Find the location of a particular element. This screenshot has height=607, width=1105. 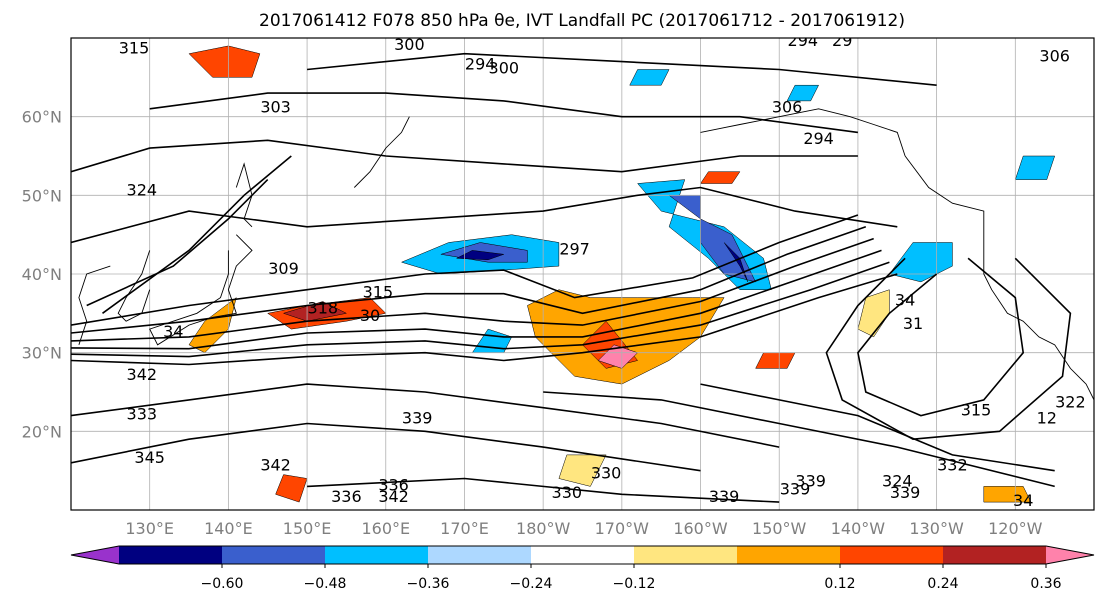

colorbar-tick-label: −0.48 is located at coordinates (325, 584).